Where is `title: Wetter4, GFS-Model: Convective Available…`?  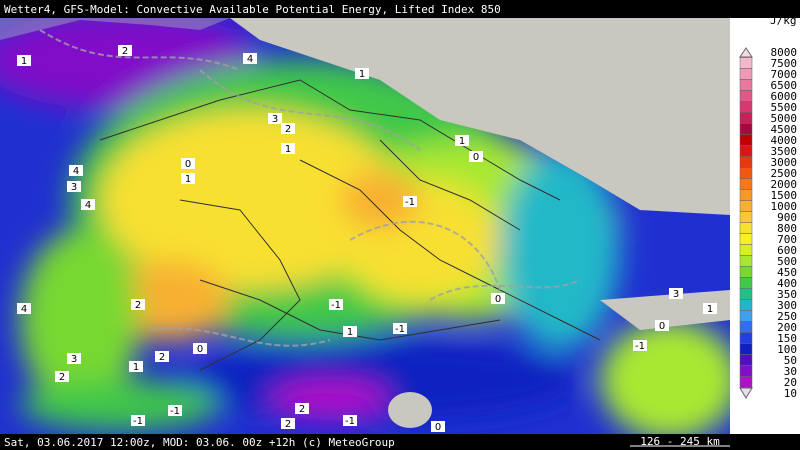
title: Wetter4, GFS-Model: Convective Available… is located at coordinates (252, 9).